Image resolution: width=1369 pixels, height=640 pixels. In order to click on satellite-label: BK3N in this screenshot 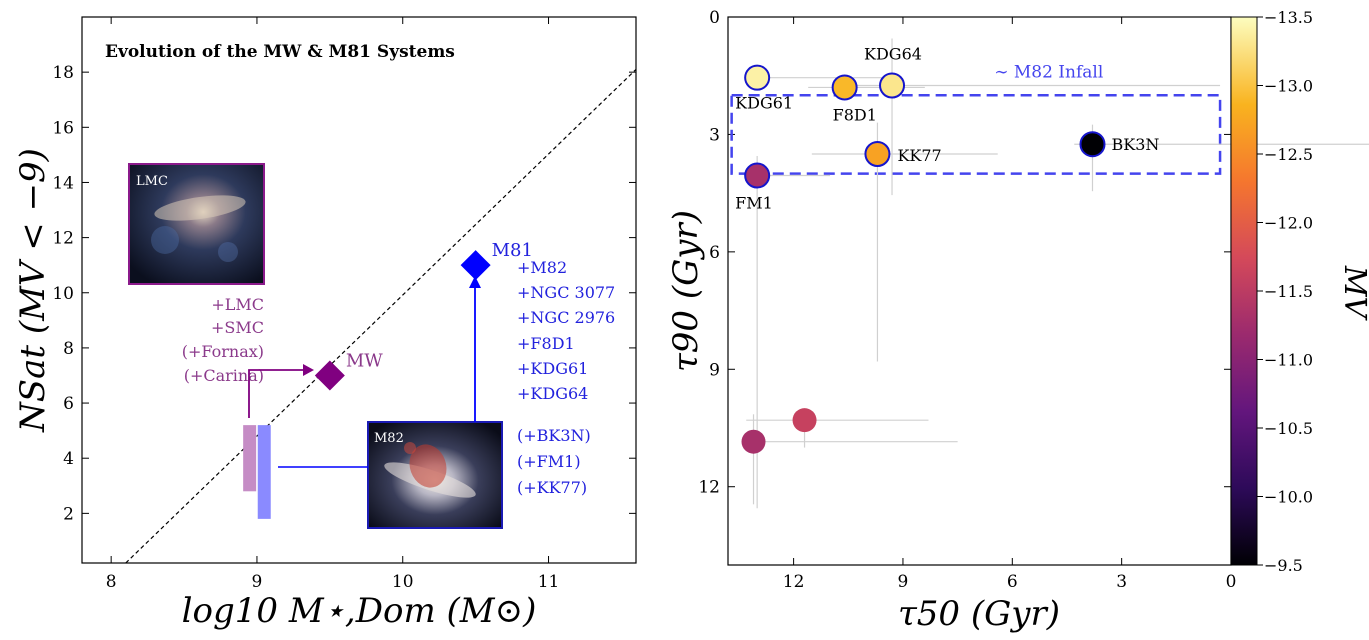, I will do `click(1135, 144)`.